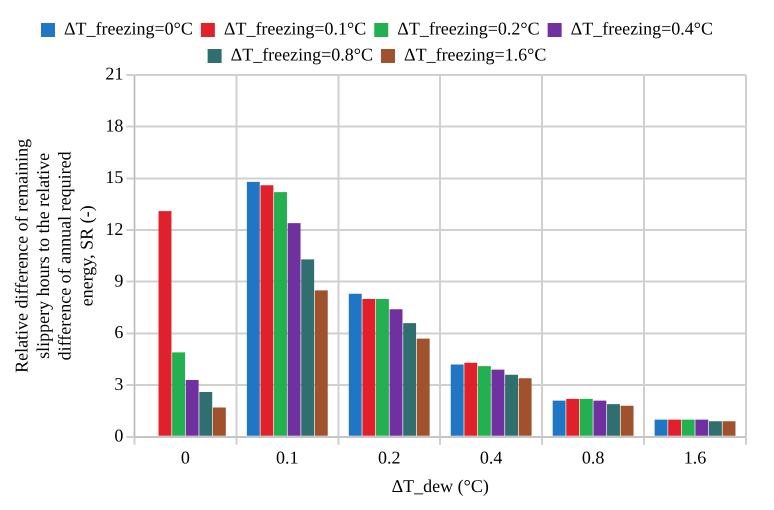  What do you see at coordinates (287, 457) in the screenshot?
I see `x-tick-label: 0.1` at bounding box center [287, 457].